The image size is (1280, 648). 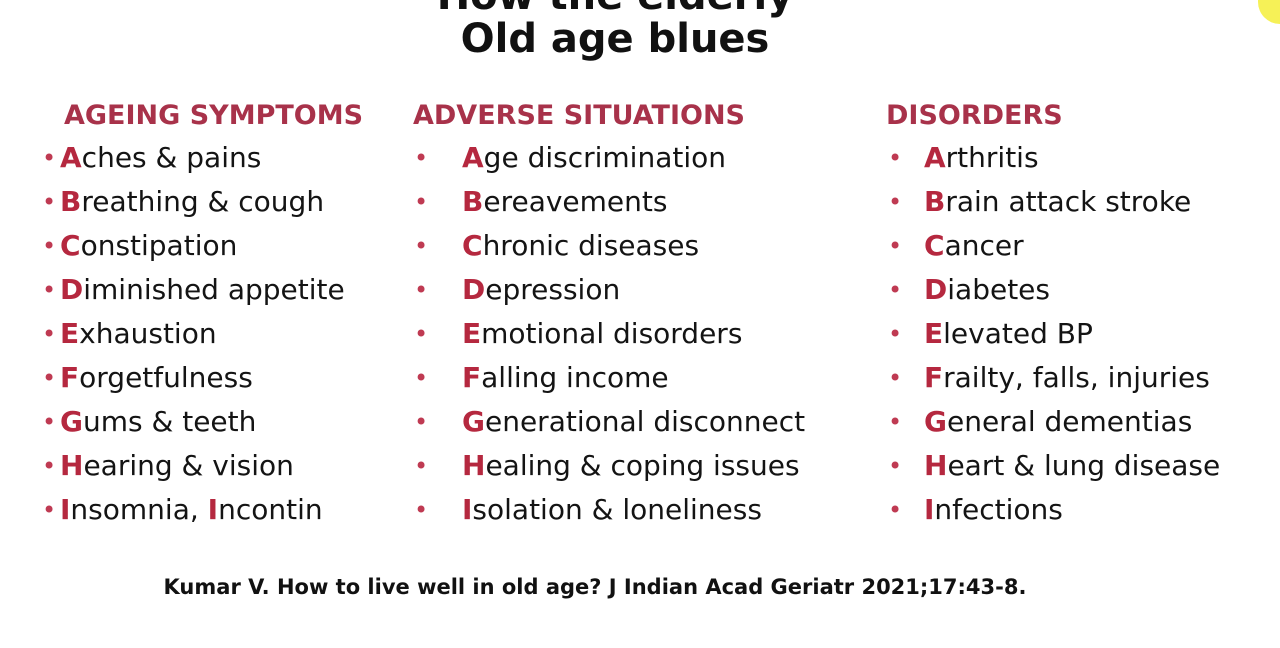 What do you see at coordinates (615, 39) in the screenshot?
I see `slide-title: Old age blues` at bounding box center [615, 39].